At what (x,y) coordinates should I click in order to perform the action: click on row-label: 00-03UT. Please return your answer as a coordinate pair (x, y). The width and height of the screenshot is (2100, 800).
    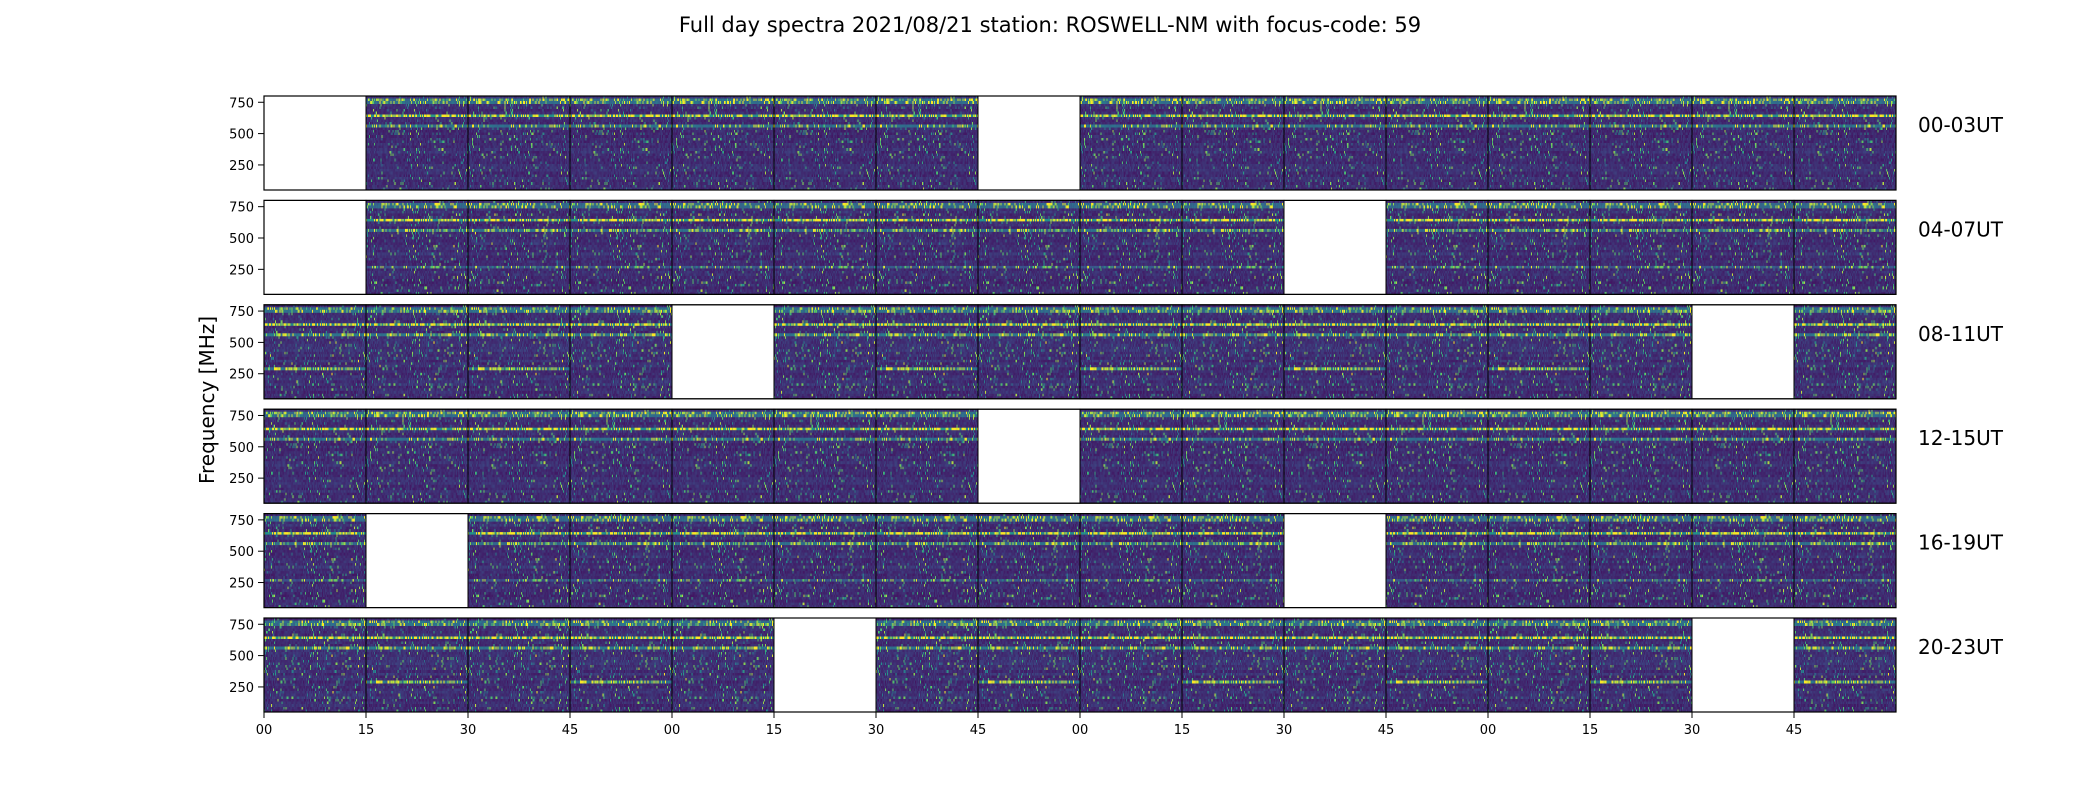
    Looking at the image, I should click on (1961, 125).